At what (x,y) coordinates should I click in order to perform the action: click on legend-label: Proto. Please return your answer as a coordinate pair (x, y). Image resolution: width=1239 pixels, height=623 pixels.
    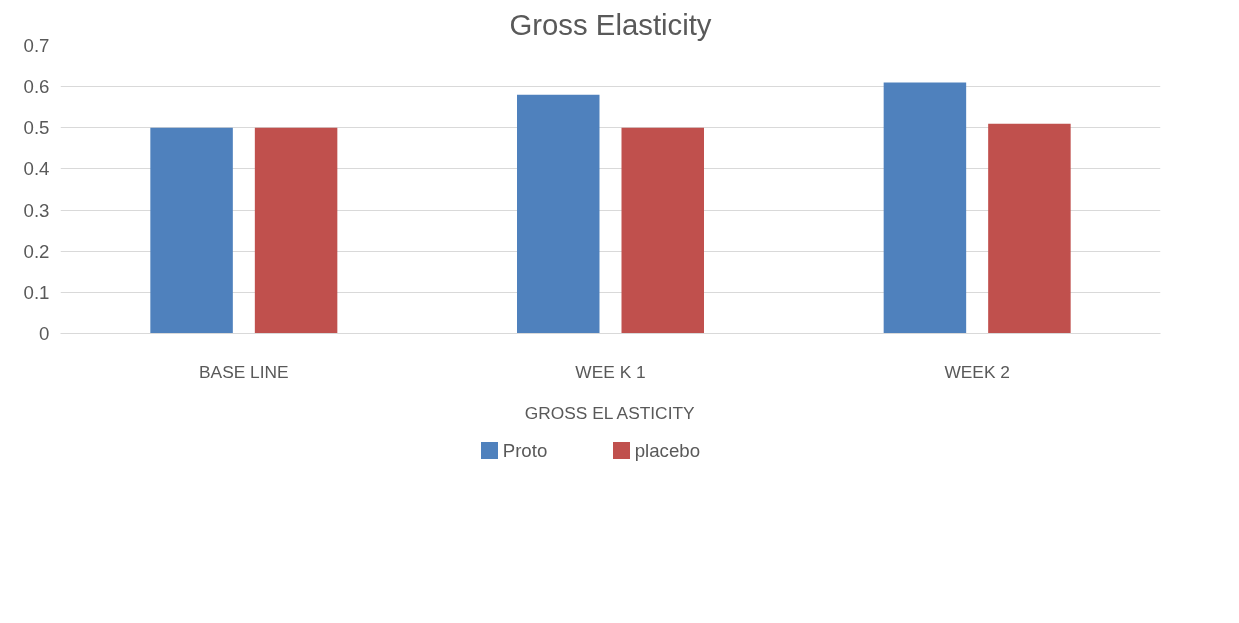
    Looking at the image, I should click on (525, 450).